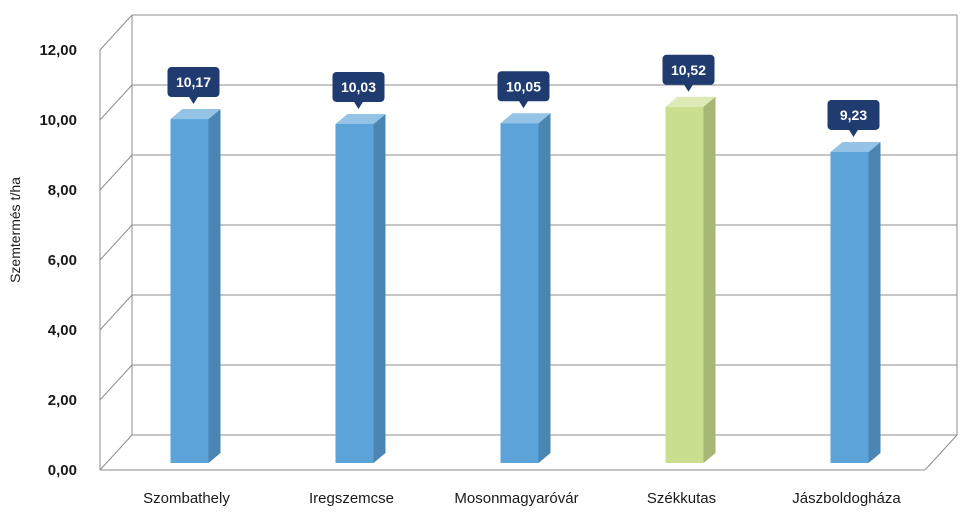 This screenshot has width=960, height=522. I want to click on data-label: 9,23, so click(853, 118).